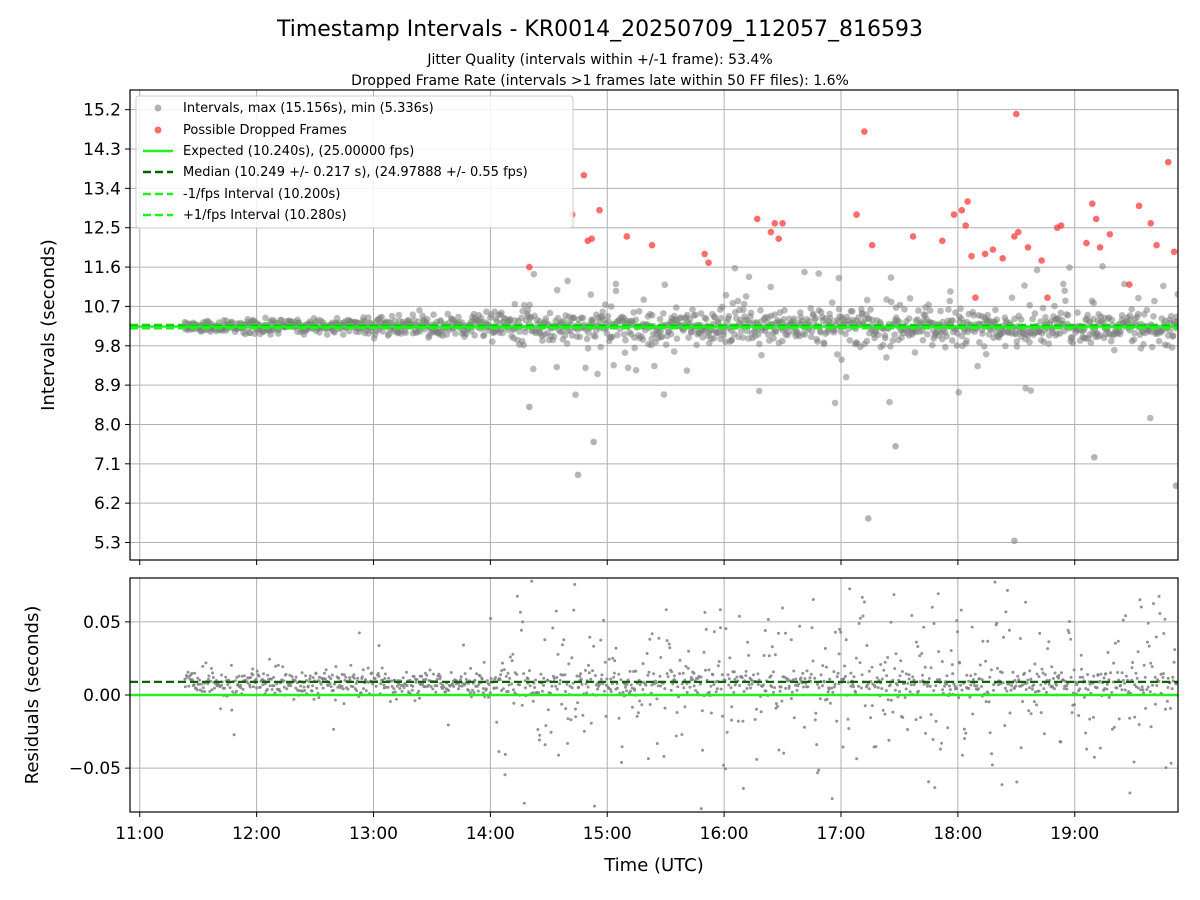 The image size is (1200, 900). What do you see at coordinates (607, 562) in the screenshot?
I see `intervals-x-ticks` at bounding box center [607, 562].